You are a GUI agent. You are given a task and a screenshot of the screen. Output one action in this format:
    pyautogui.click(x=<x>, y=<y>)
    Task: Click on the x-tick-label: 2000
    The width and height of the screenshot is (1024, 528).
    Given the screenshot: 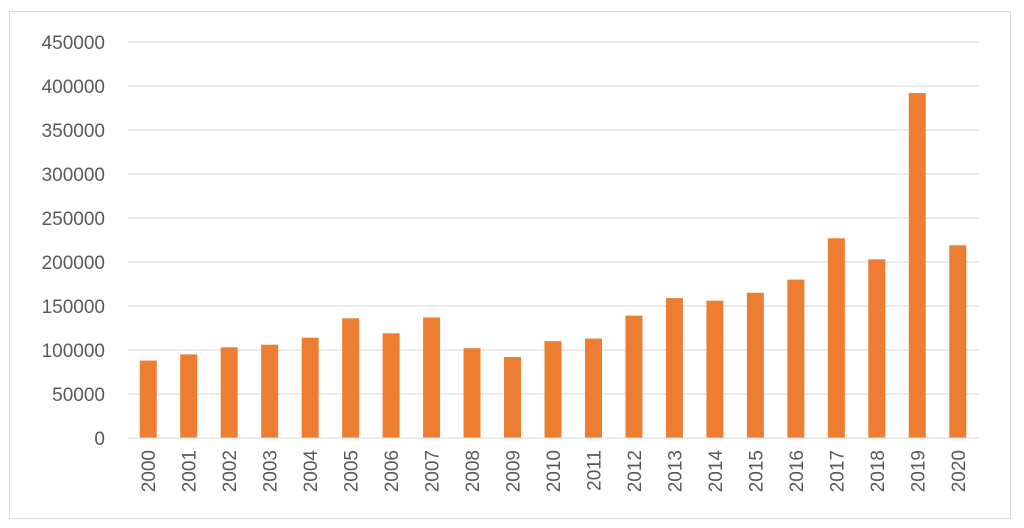 What is the action you would take?
    pyautogui.click(x=149, y=471)
    